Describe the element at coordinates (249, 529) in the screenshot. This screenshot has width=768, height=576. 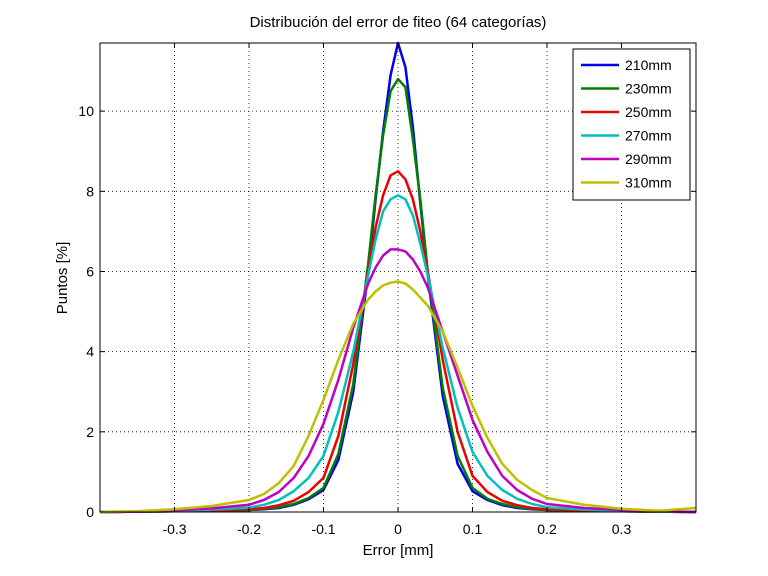
I see `x-tick-label: -0.2` at that location.